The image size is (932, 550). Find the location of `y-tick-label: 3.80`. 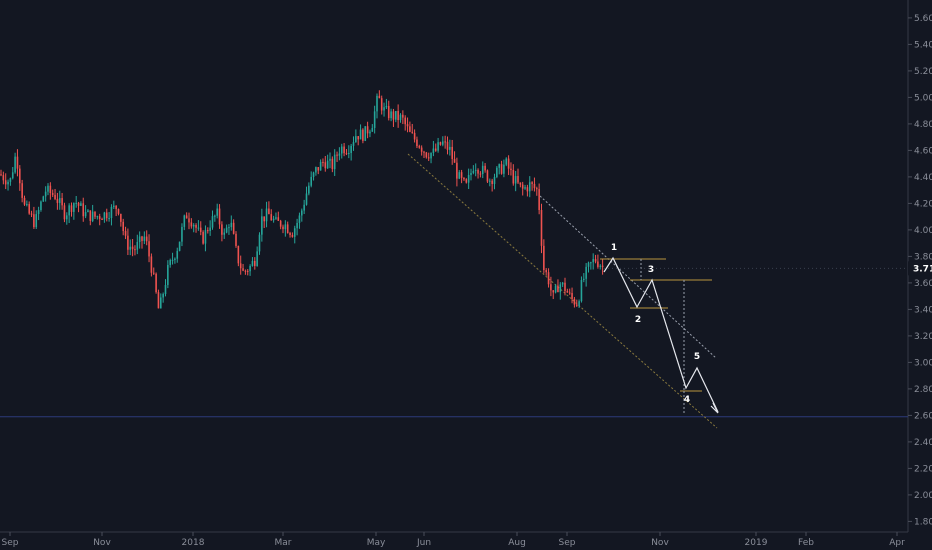

y-tick-label: 3.80 is located at coordinates (923, 257).